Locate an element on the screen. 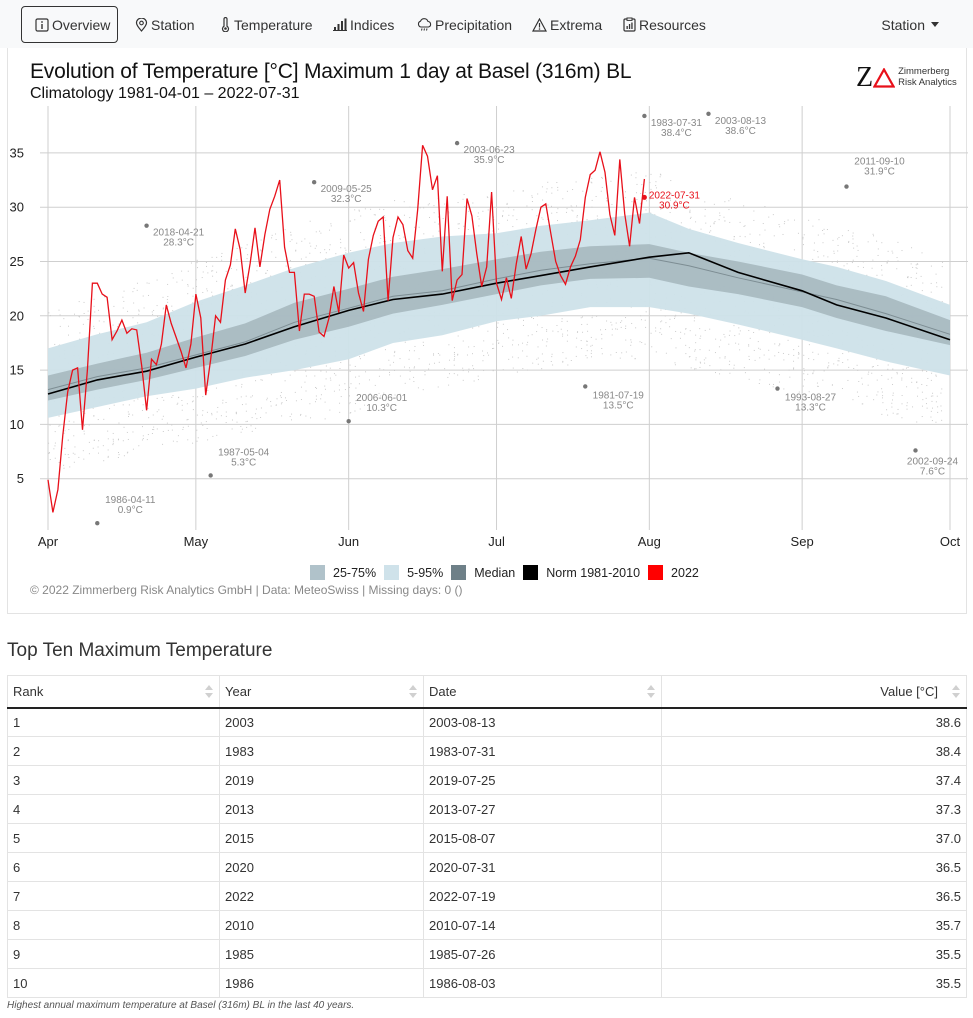 The image size is (973, 1018). nav-overview: Overview is located at coordinates (69, 24).